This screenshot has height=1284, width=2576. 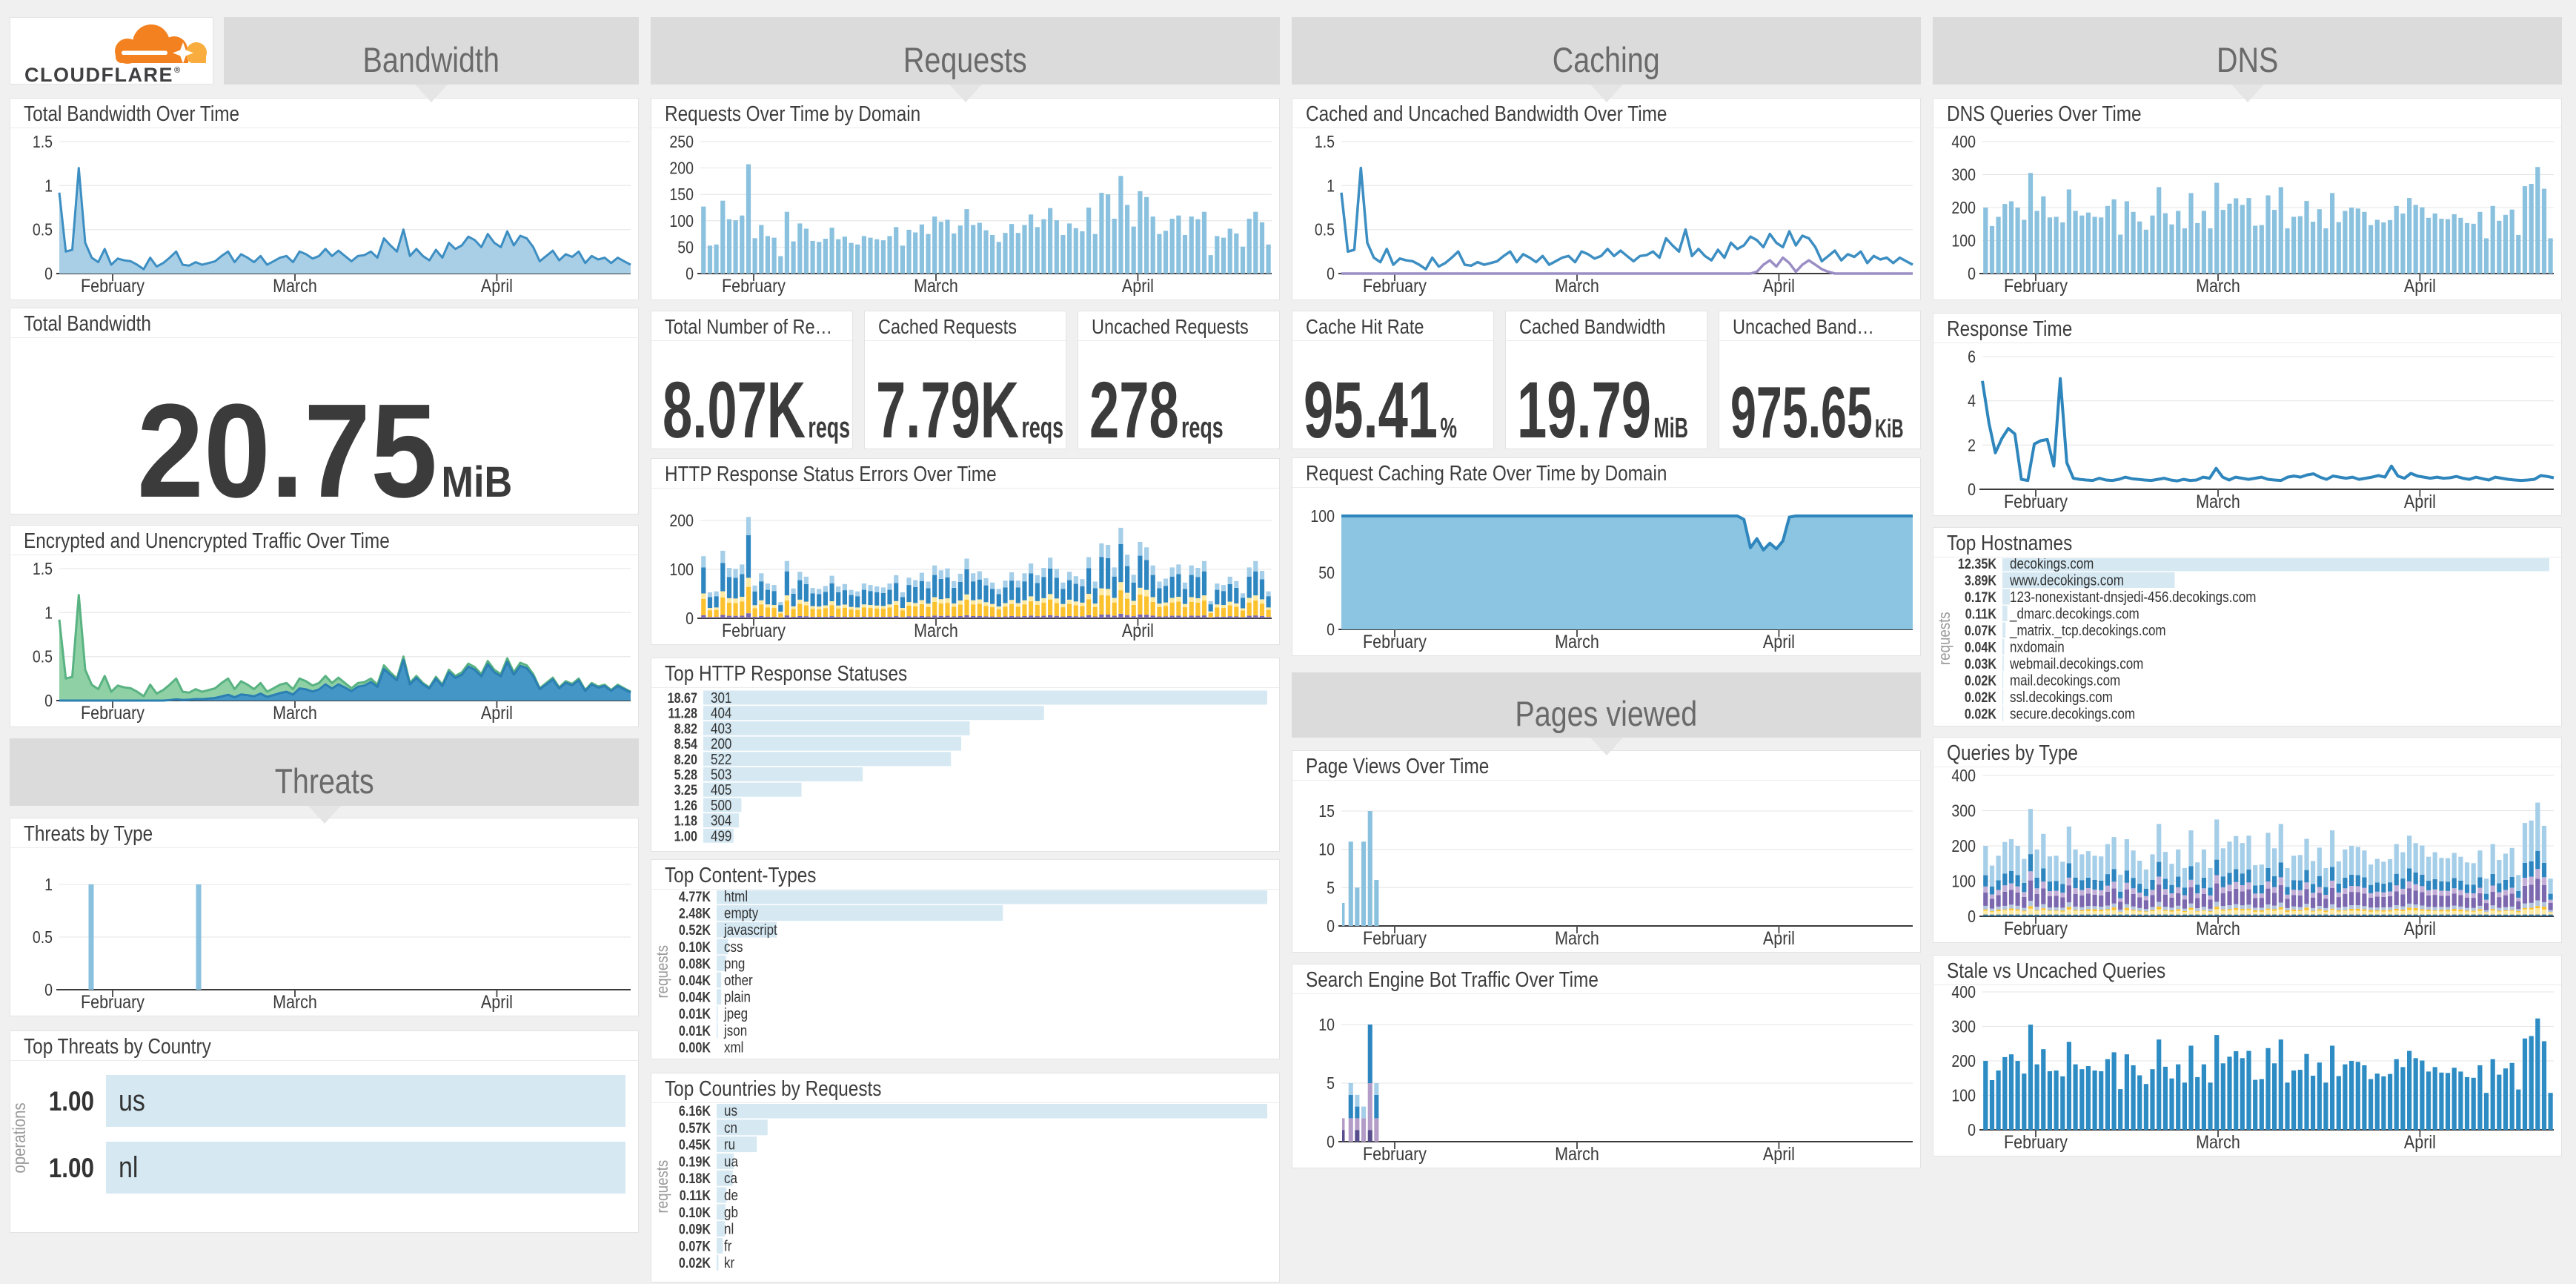 I want to click on svg-text: operations, so click(x=19, y=1137).